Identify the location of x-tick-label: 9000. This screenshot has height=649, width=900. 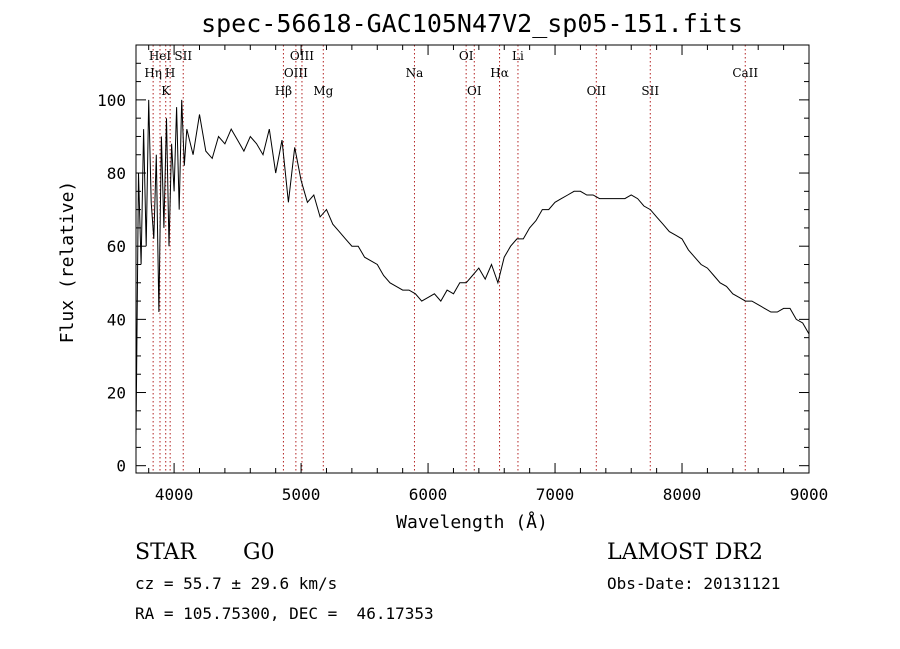
(809, 494).